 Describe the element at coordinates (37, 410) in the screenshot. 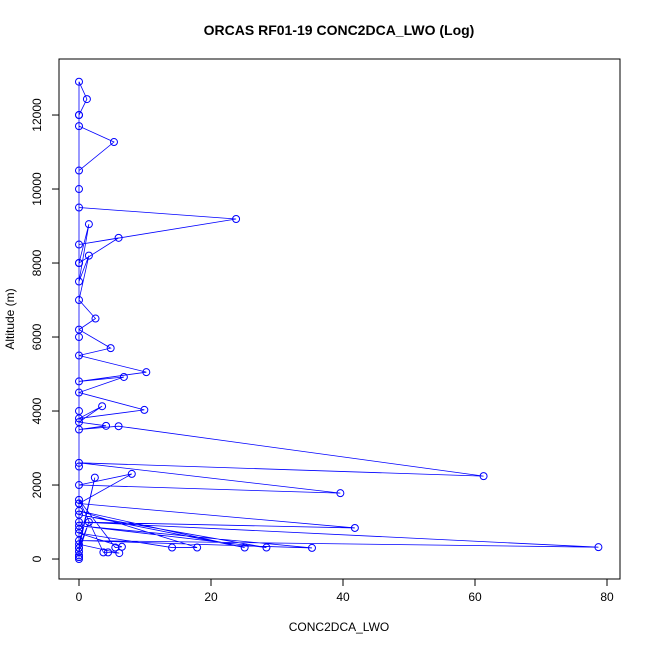

I see `y-tick-label: 4000` at that location.